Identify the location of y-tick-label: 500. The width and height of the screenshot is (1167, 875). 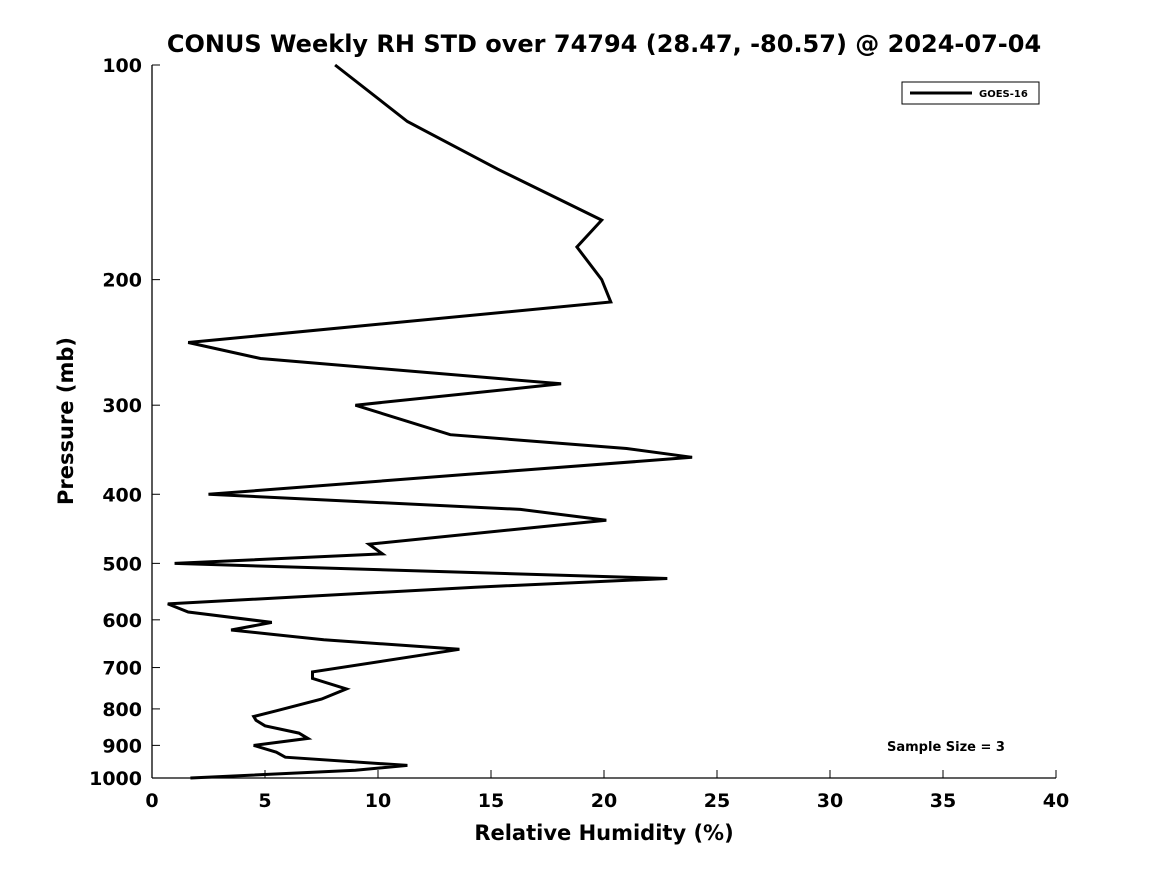
(122, 564).